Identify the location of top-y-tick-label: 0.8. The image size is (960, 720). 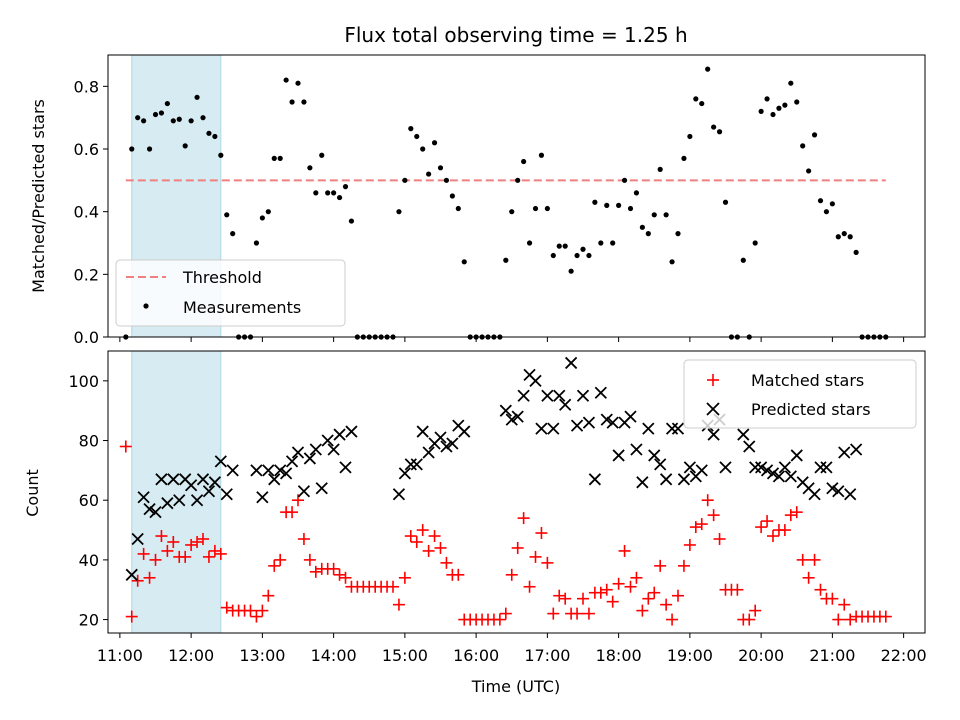
(86, 86).